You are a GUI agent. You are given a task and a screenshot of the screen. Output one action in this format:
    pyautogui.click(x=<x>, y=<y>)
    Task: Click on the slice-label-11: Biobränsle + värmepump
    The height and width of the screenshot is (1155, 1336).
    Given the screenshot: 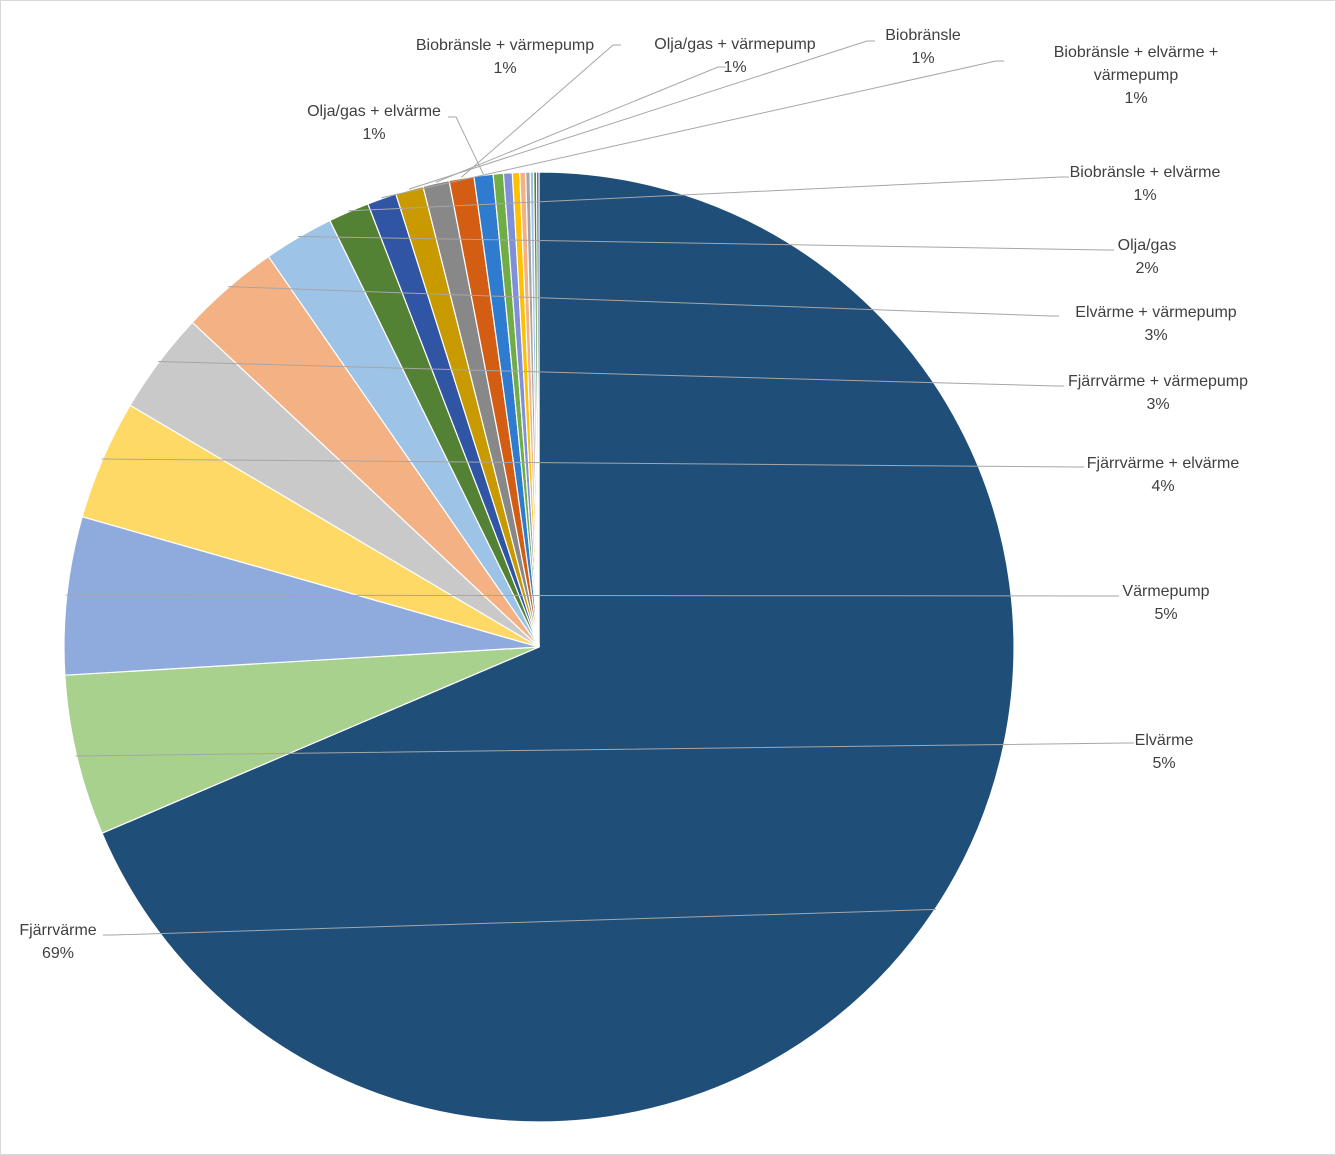 What is the action you would take?
    pyautogui.click(x=505, y=45)
    